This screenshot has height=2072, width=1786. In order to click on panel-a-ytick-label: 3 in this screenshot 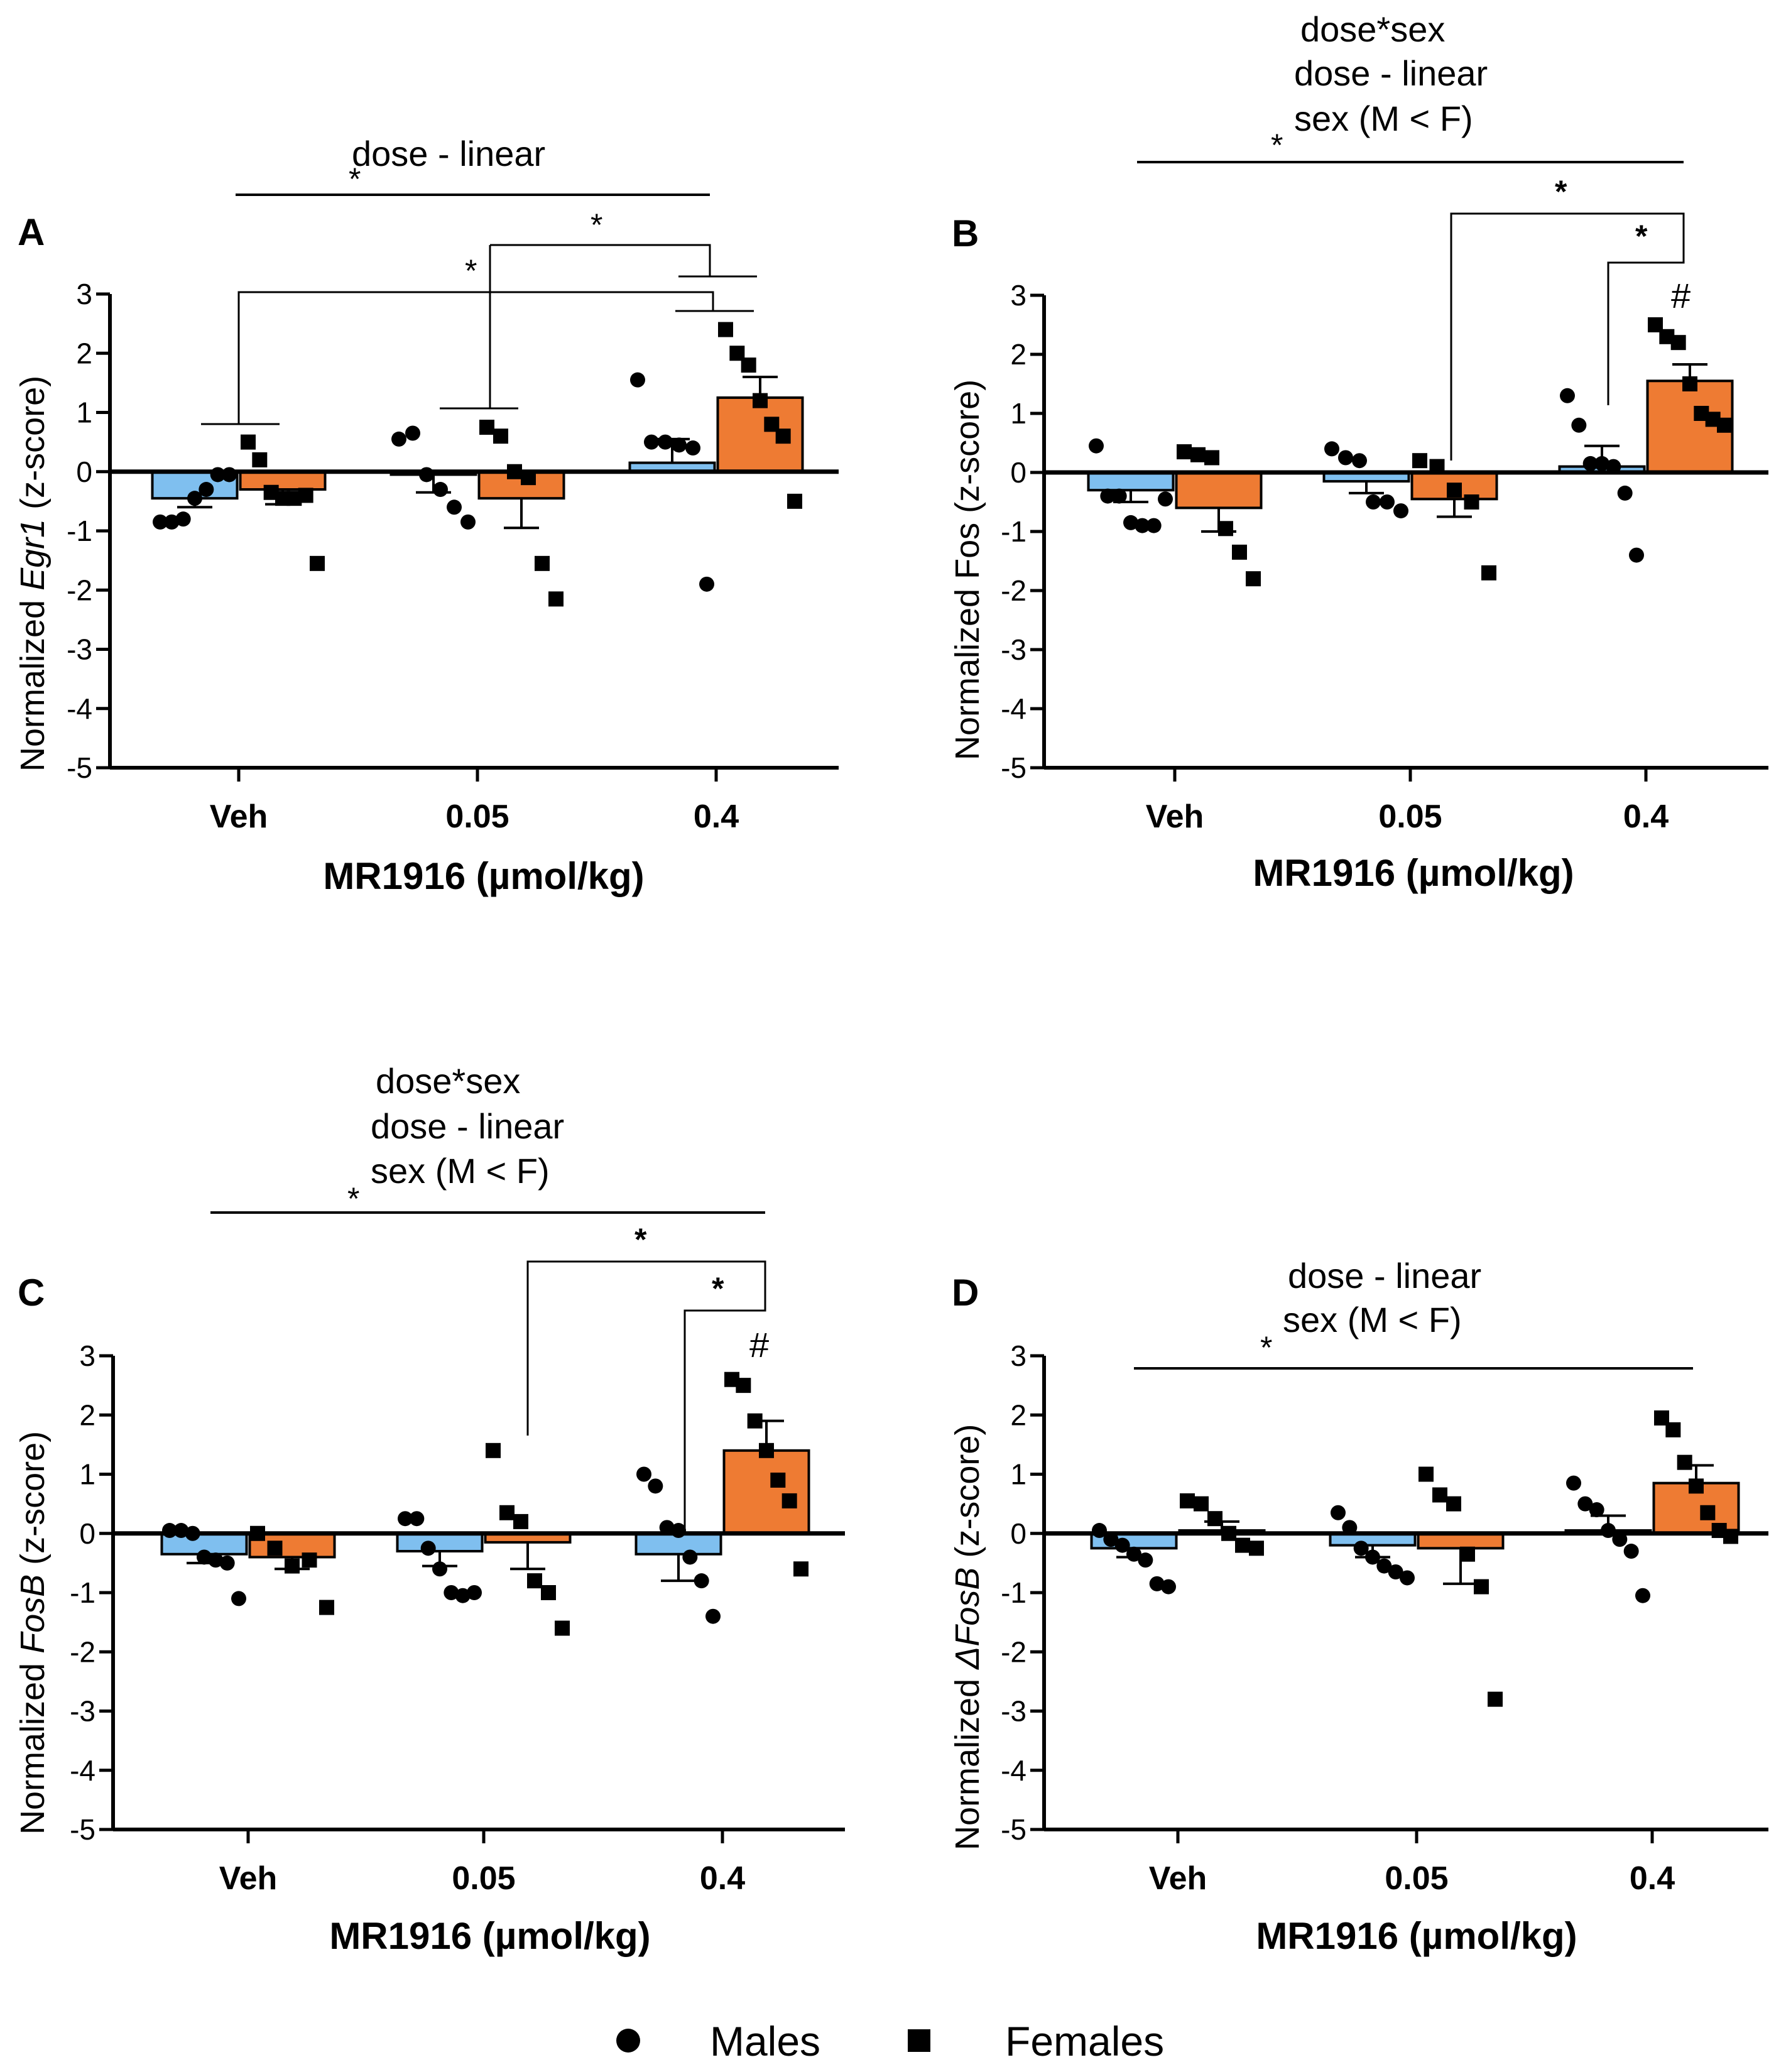, I will do `click(84, 294)`.